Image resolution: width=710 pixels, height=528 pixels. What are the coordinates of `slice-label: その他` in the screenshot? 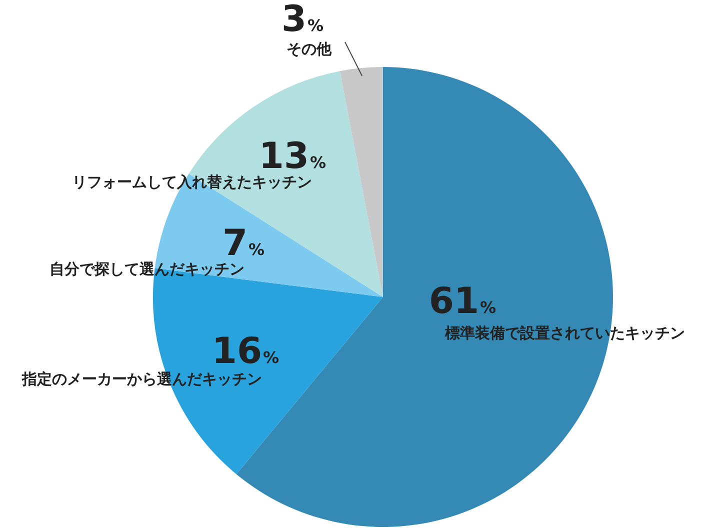 It's located at (309, 49).